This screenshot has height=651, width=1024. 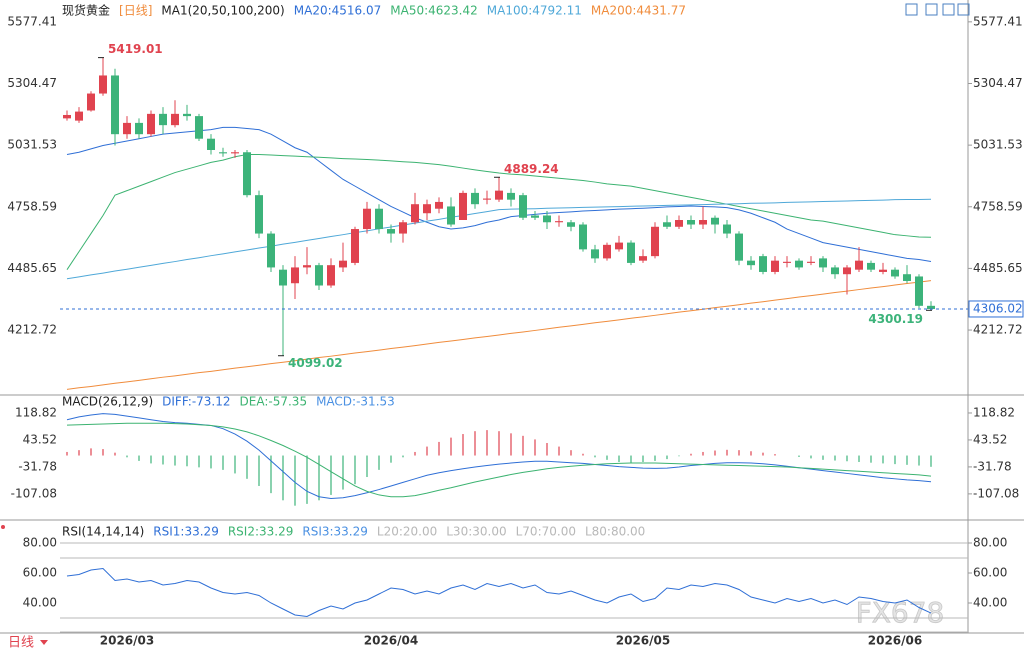 What do you see at coordinates (335, 532) in the screenshot?
I see `legend-label: RSI3:33.29` at bounding box center [335, 532].